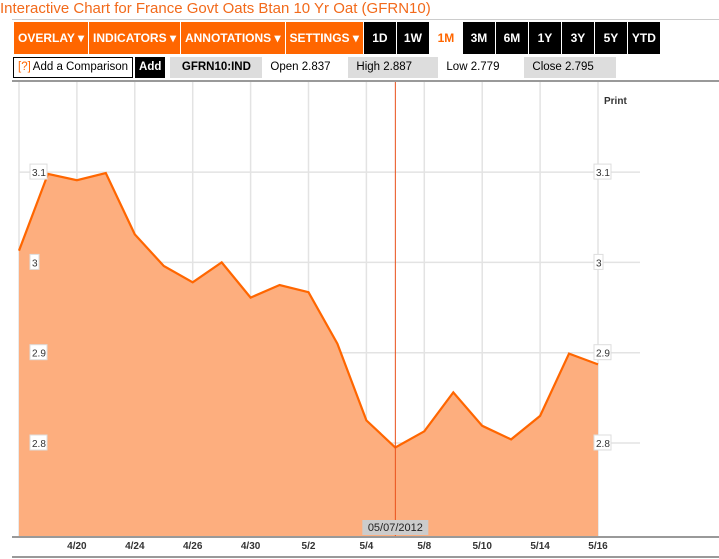 The width and height of the screenshot is (719, 559). What do you see at coordinates (337, 546) in the screenshot?
I see `x-axis-labels: 4/20 4/24 4/26 4/30 5/2 5/4 5/8 5/10 5/14 5/16` at bounding box center [337, 546].